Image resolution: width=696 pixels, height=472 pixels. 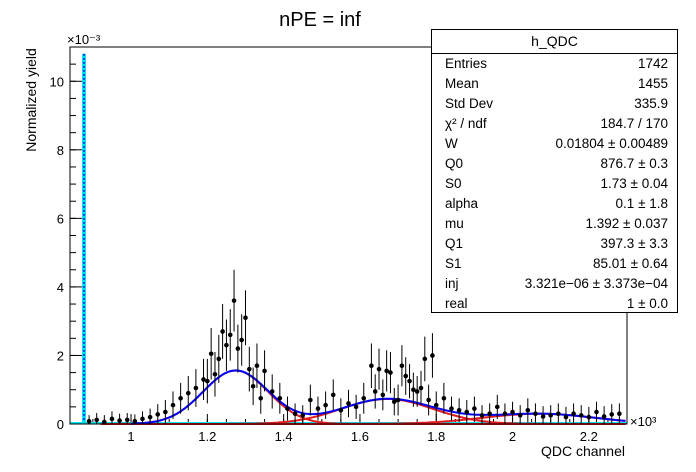 I want to click on y-axis-label: Normalized yield, so click(x=31, y=99).